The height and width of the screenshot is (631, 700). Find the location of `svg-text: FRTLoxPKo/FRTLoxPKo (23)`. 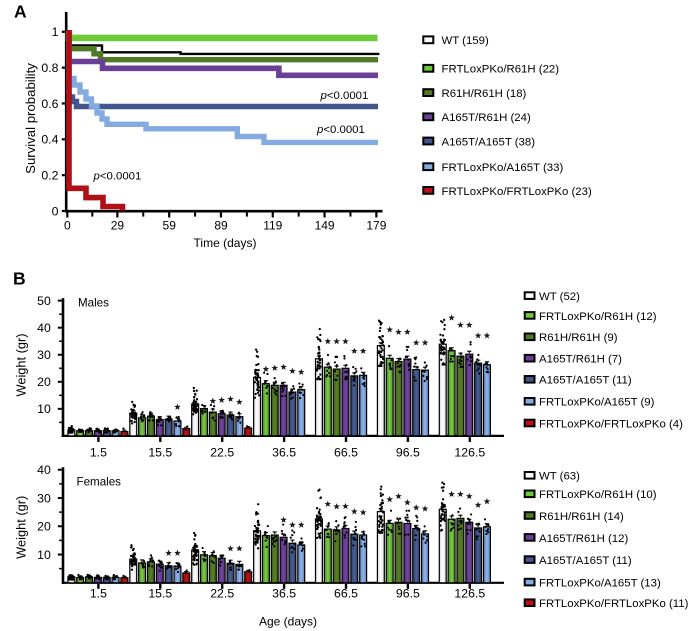

svg-text: FRTLoxPKo/FRTLoxPKo (23) is located at coordinates (517, 192).